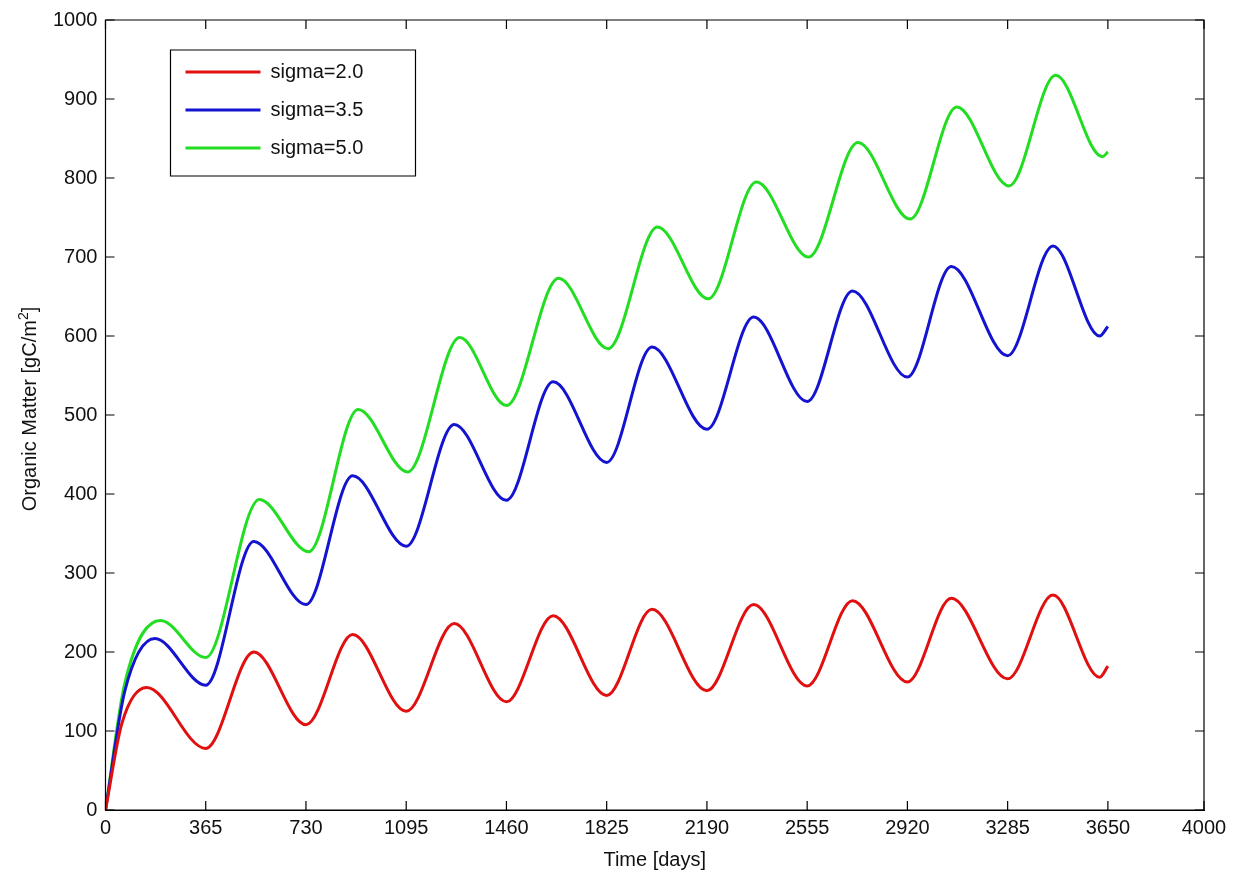 The height and width of the screenshot is (876, 1234). I want to click on legend-label: sigma=3.5, so click(317, 108).